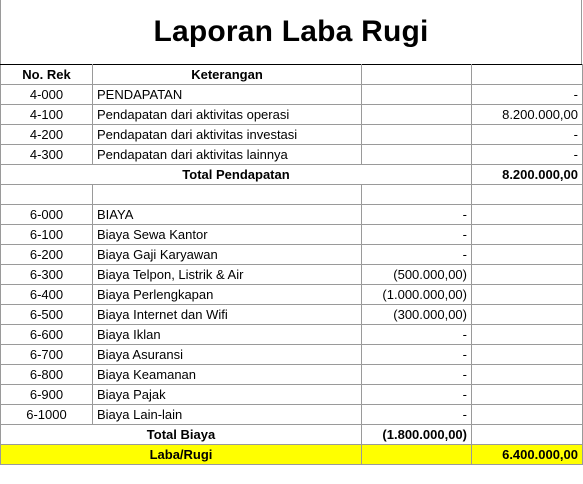 This screenshot has width=583, height=484. Describe the element at coordinates (46, 94) in the screenshot. I see `cell-rek: 4-000` at that location.